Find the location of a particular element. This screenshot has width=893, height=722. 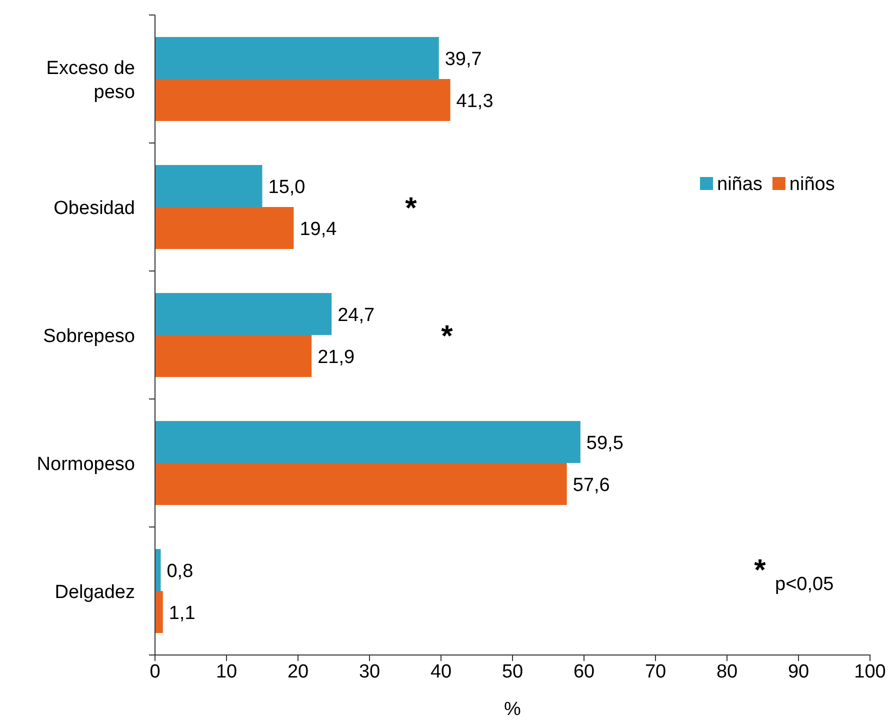

data-label: 57,6 is located at coordinates (591, 485).